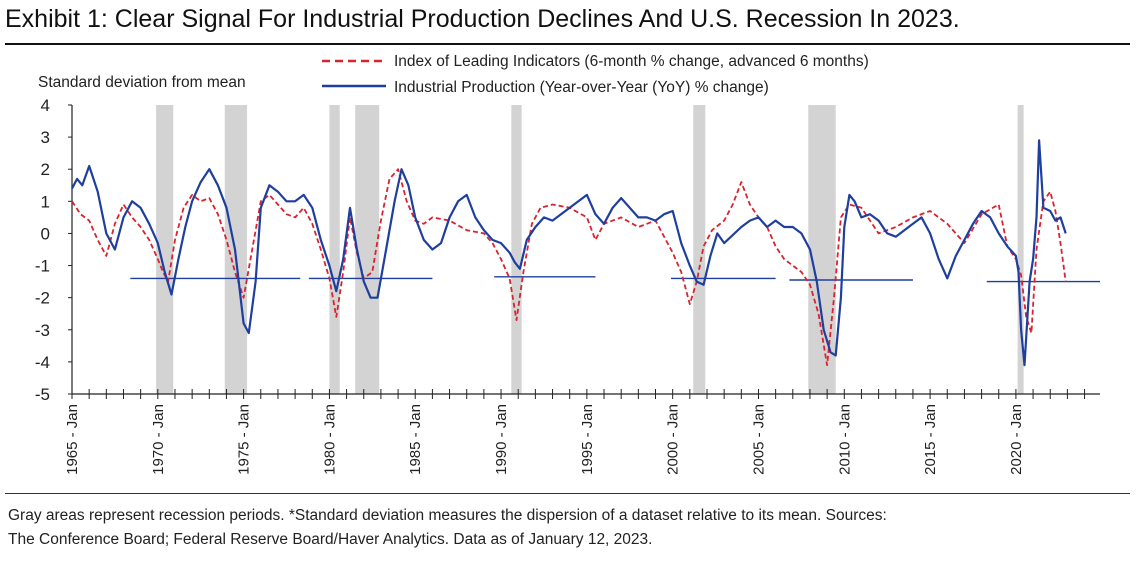 The height and width of the screenshot is (561, 1136). I want to click on y-tick-label-4: 0, so click(45, 233).